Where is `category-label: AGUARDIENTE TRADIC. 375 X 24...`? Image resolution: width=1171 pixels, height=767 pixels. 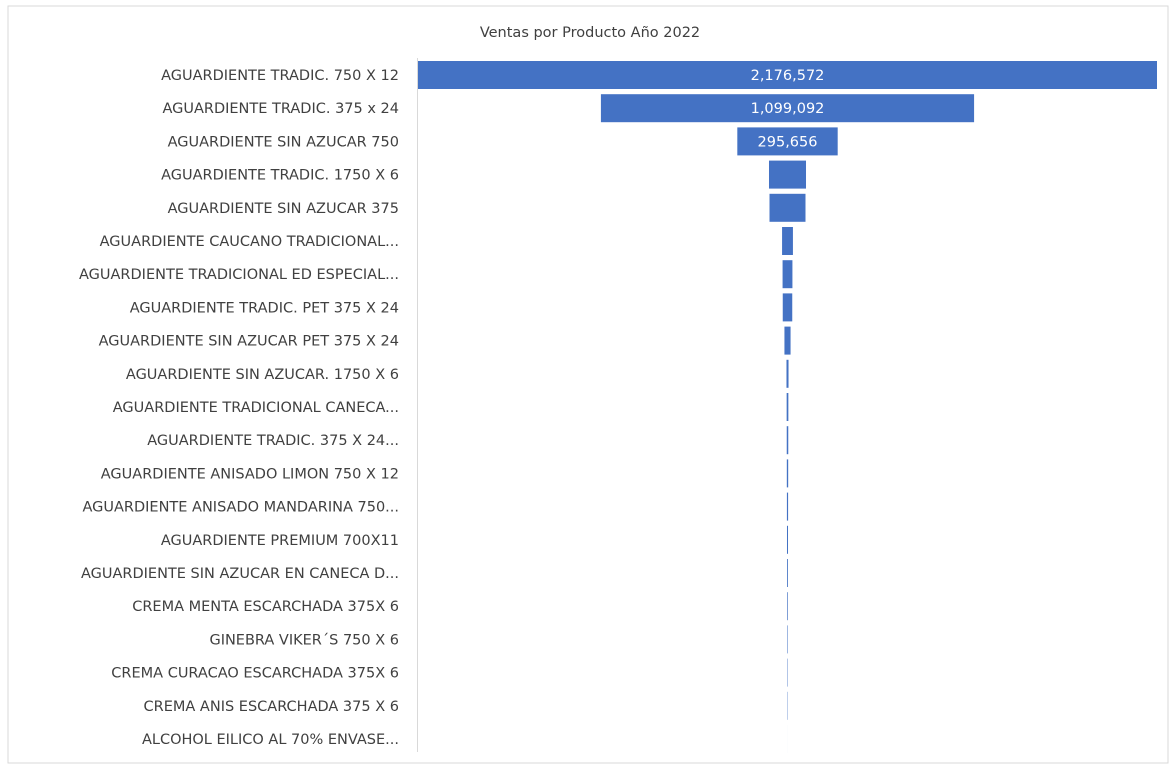
category-label: AGUARDIENTE TRADIC. 375 X 24... is located at coordinates (273, 441).